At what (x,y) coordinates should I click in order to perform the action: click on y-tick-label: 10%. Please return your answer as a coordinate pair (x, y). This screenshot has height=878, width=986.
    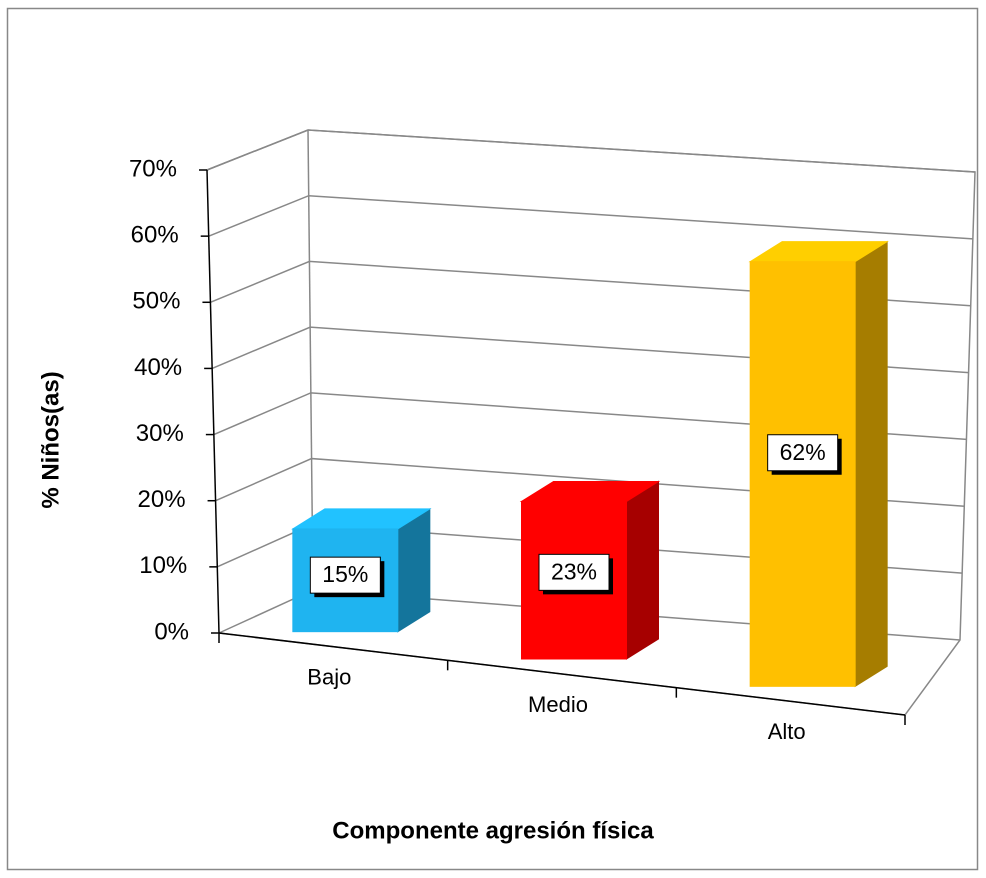
    Looking at the image, I should click on (163, 565).